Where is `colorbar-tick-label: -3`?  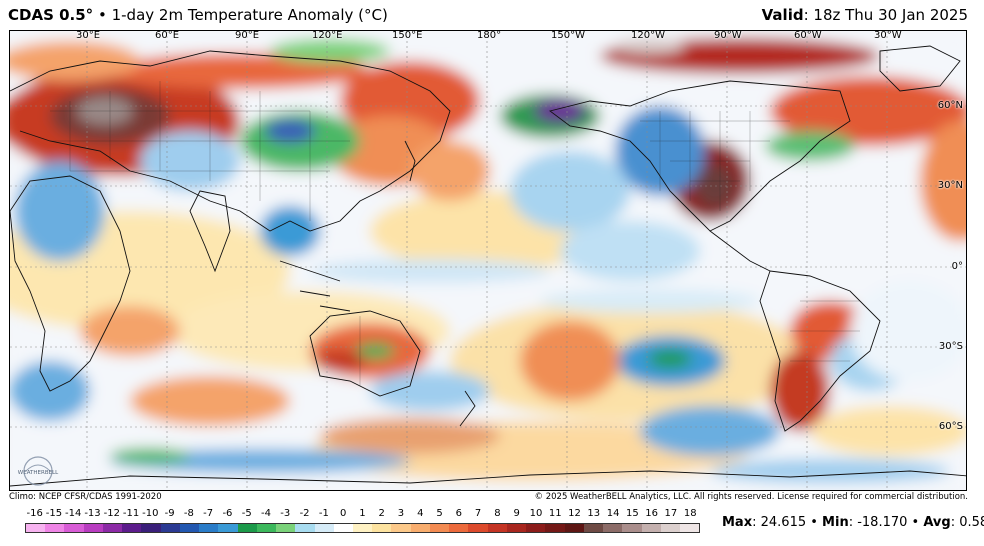
colorbar-tick-label: -3 is located at coordinates (285, 513).